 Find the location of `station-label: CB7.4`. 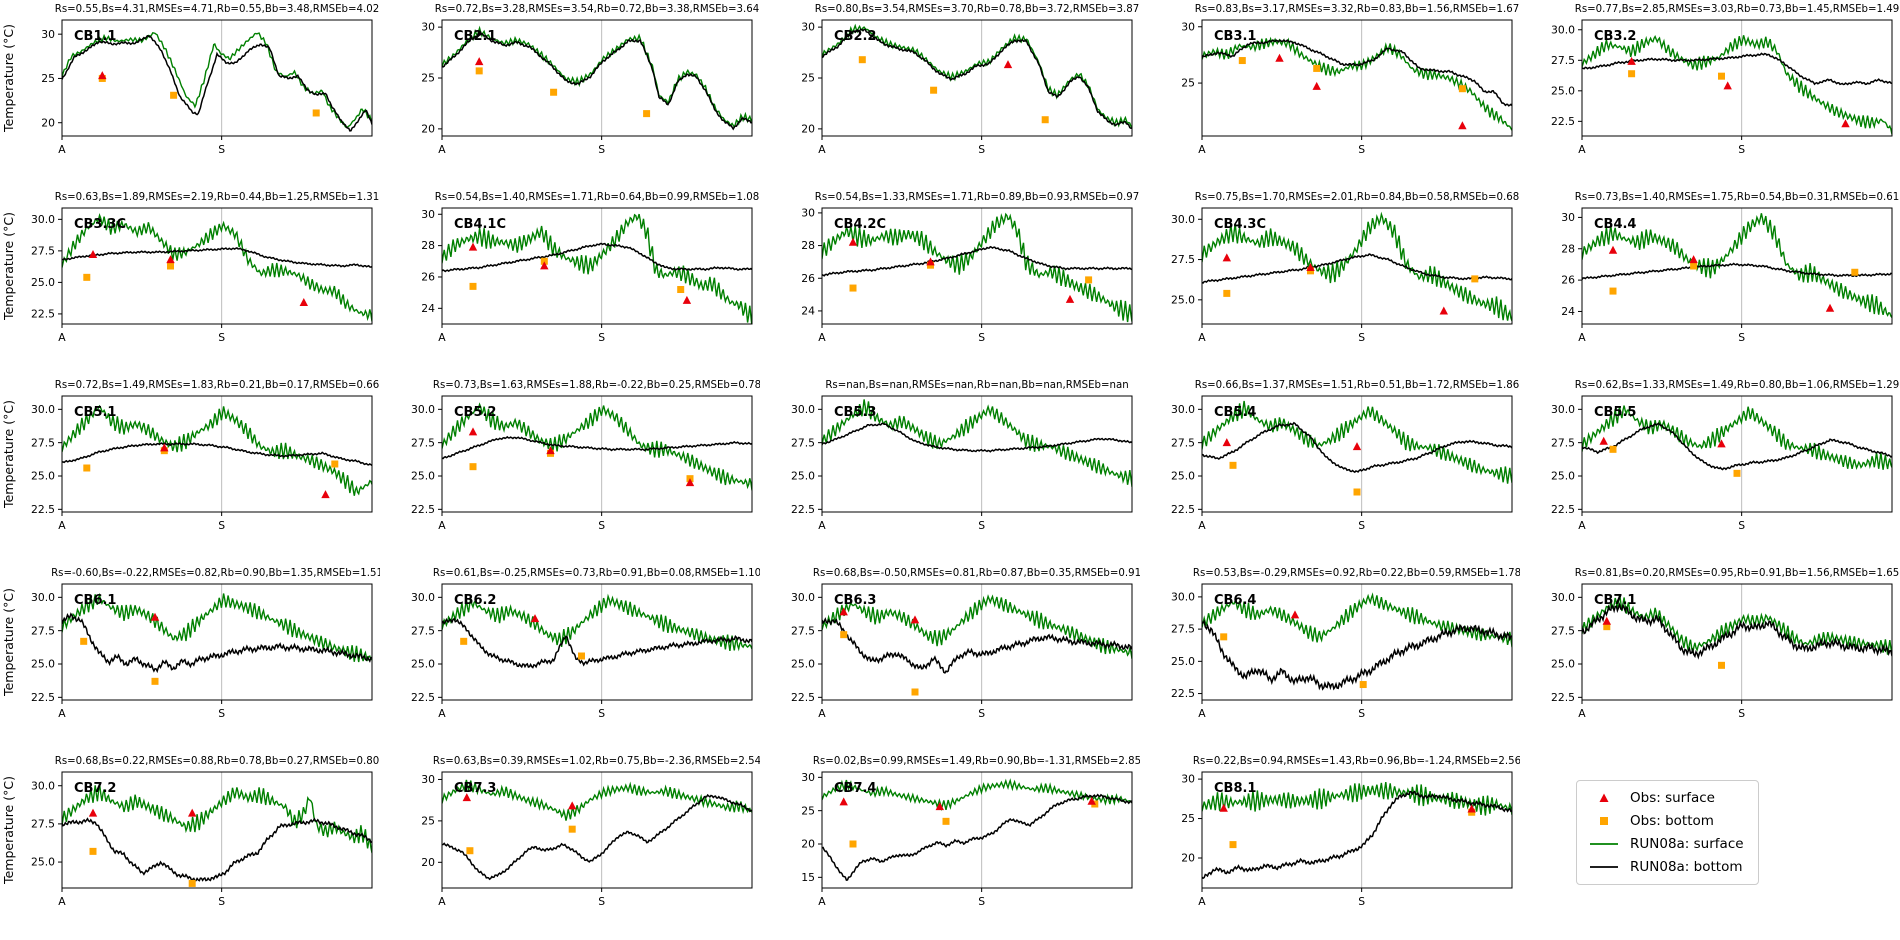

station-label: CB7.4 is located at coordinates (855, 788).